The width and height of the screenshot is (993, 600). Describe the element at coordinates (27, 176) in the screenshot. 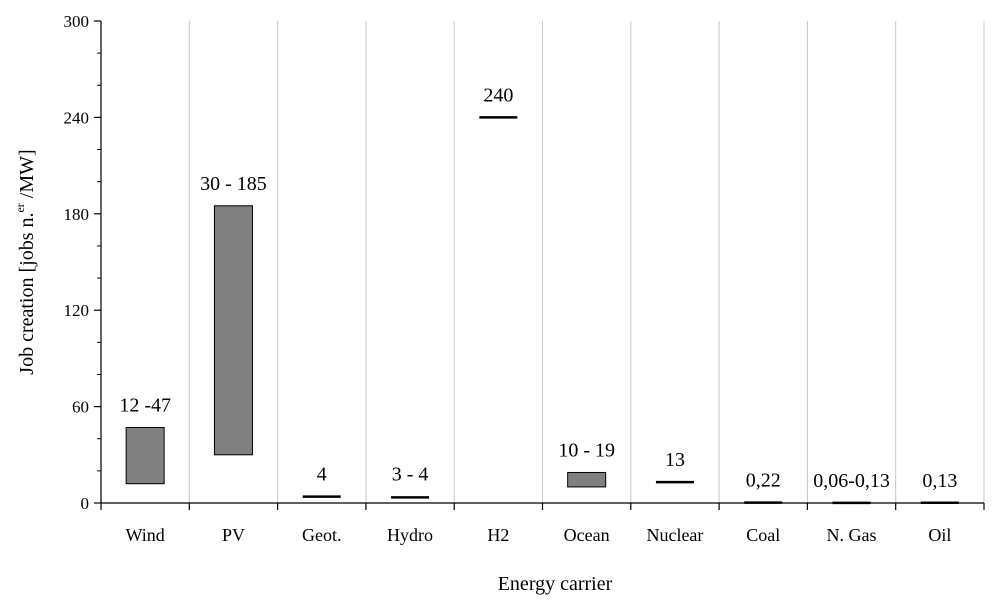

I see `y-axis-title-suffix: /MW]` at that location.